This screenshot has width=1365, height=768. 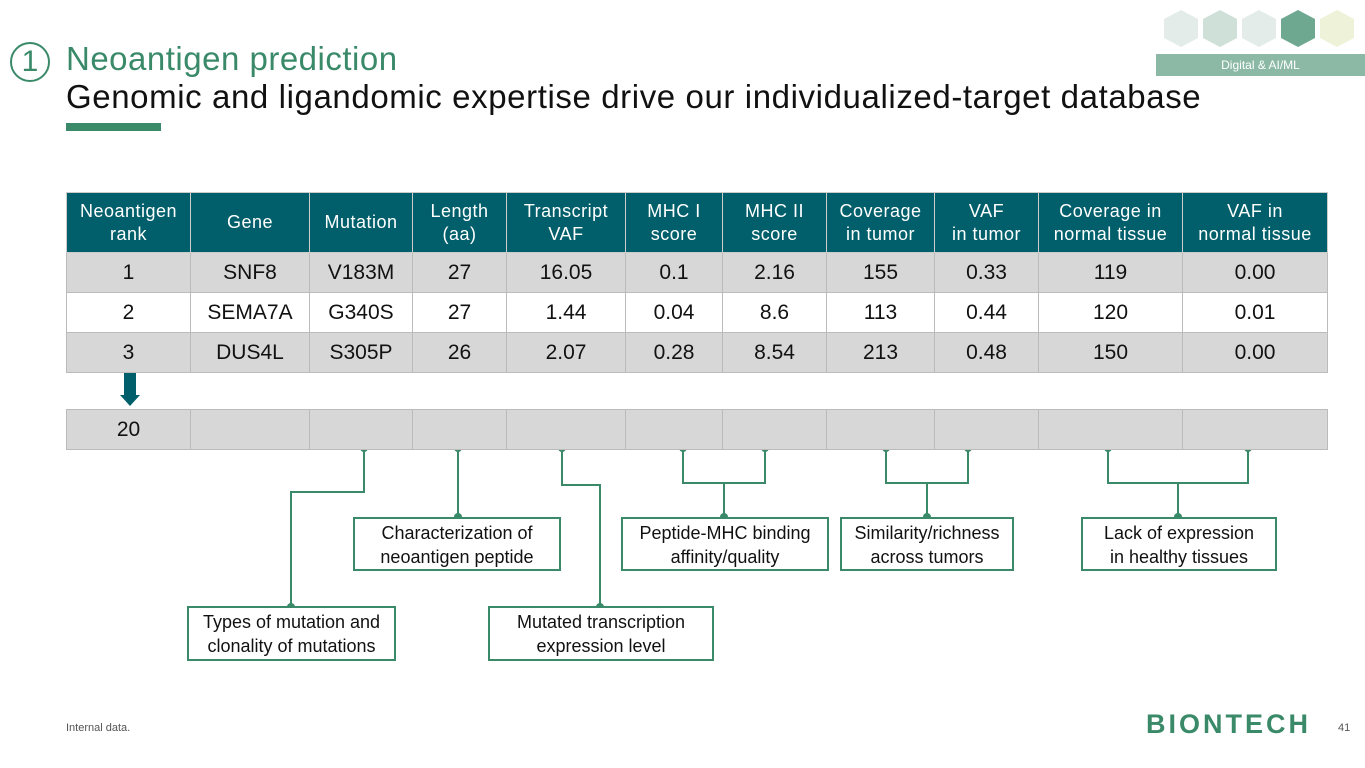 What do you see at coordinates (361, 222) in the screenshot?
I see `header-cell: Mutation` at bounding box center [361, 222].